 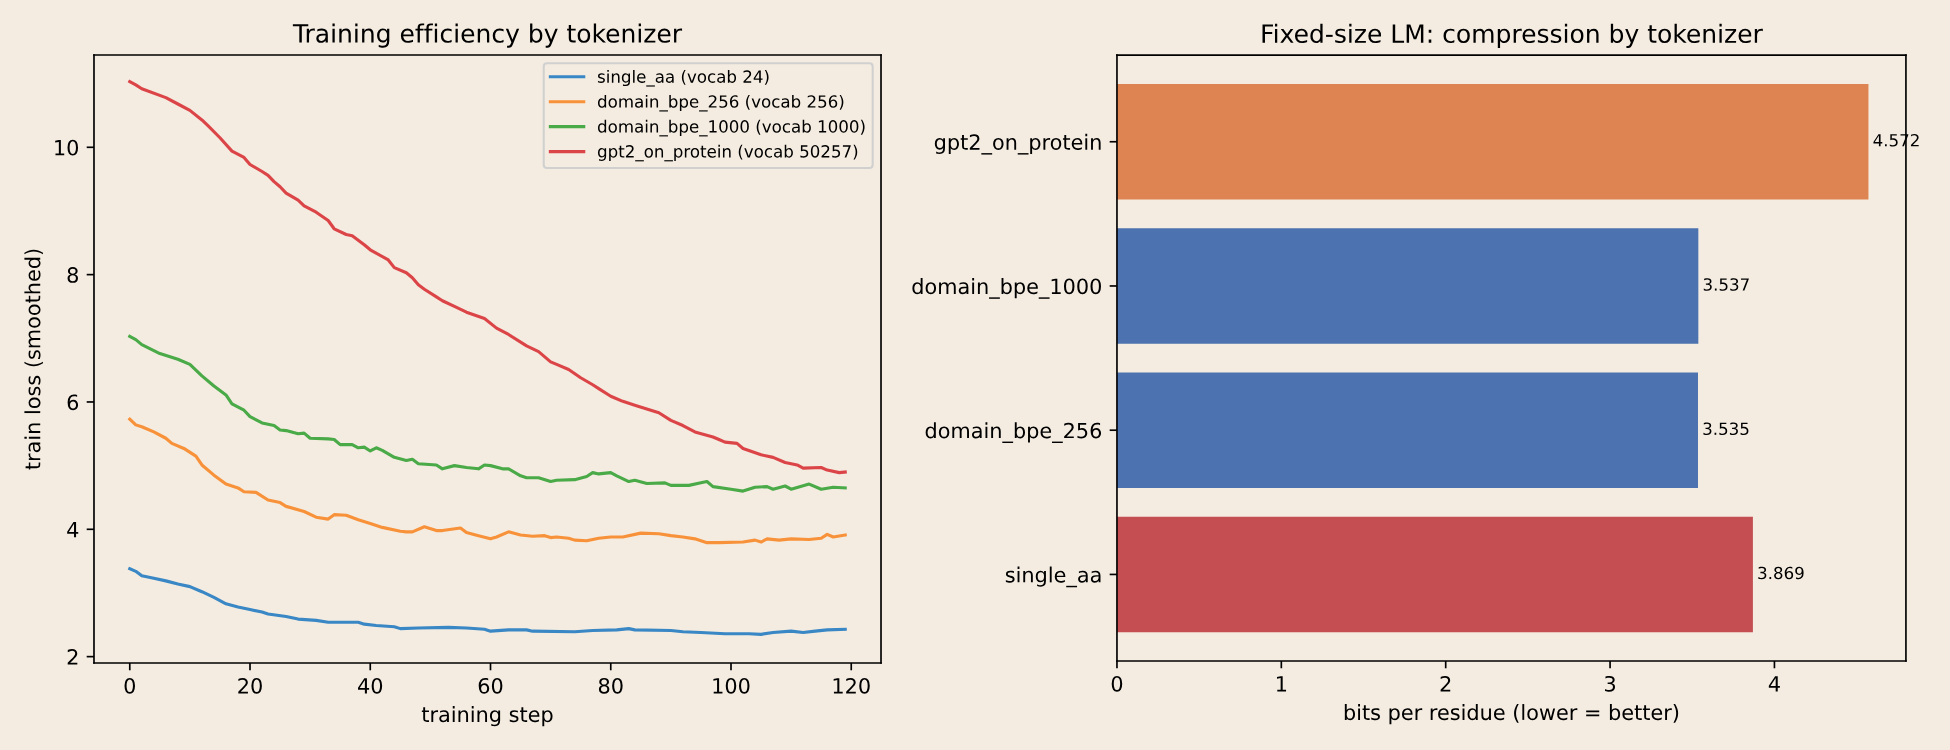 I want to click on legend-label: single_aa (vocab 24), so click(x=683, y=78).